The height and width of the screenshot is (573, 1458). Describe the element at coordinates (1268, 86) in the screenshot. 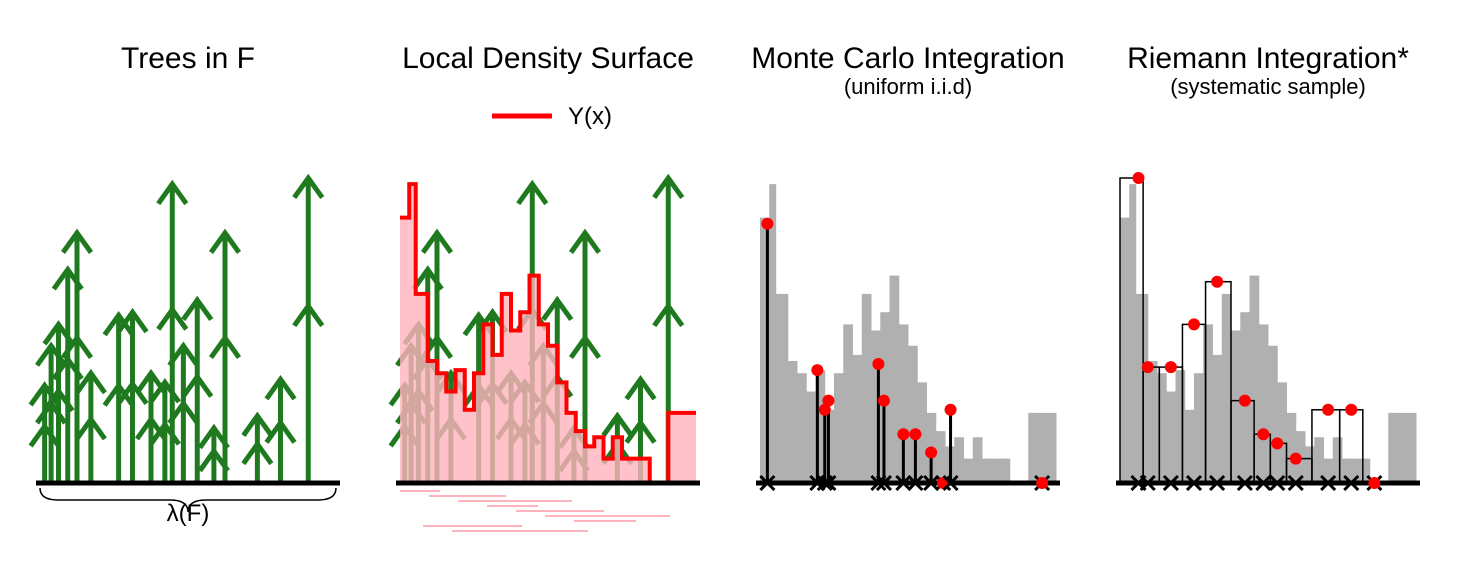

I see `panel-subtitle-riemann: (systematic sample)` at that location.